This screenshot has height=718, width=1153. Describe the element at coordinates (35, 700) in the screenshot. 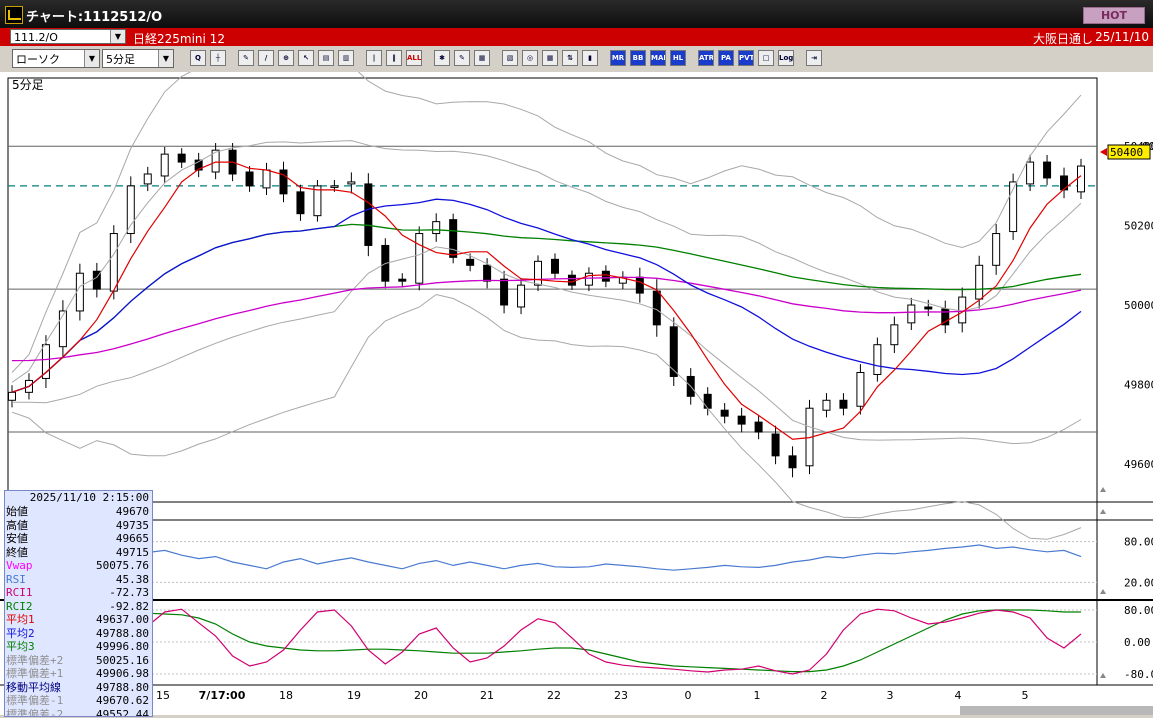

I see `info-key: 標準偏差-1` at that location.